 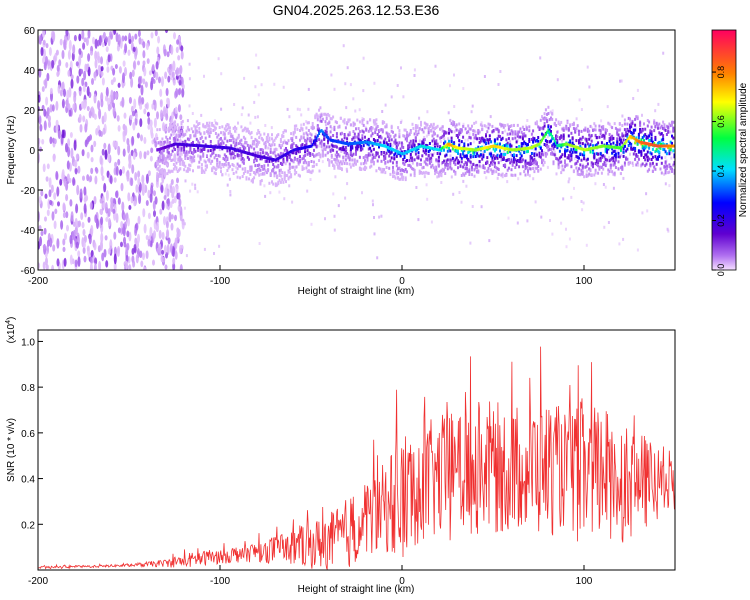 What do you see at coordinates (38, 281) in the screenshot?
I see `spectrogram-x-tick-label: -200` at bounding box center [38, 281].